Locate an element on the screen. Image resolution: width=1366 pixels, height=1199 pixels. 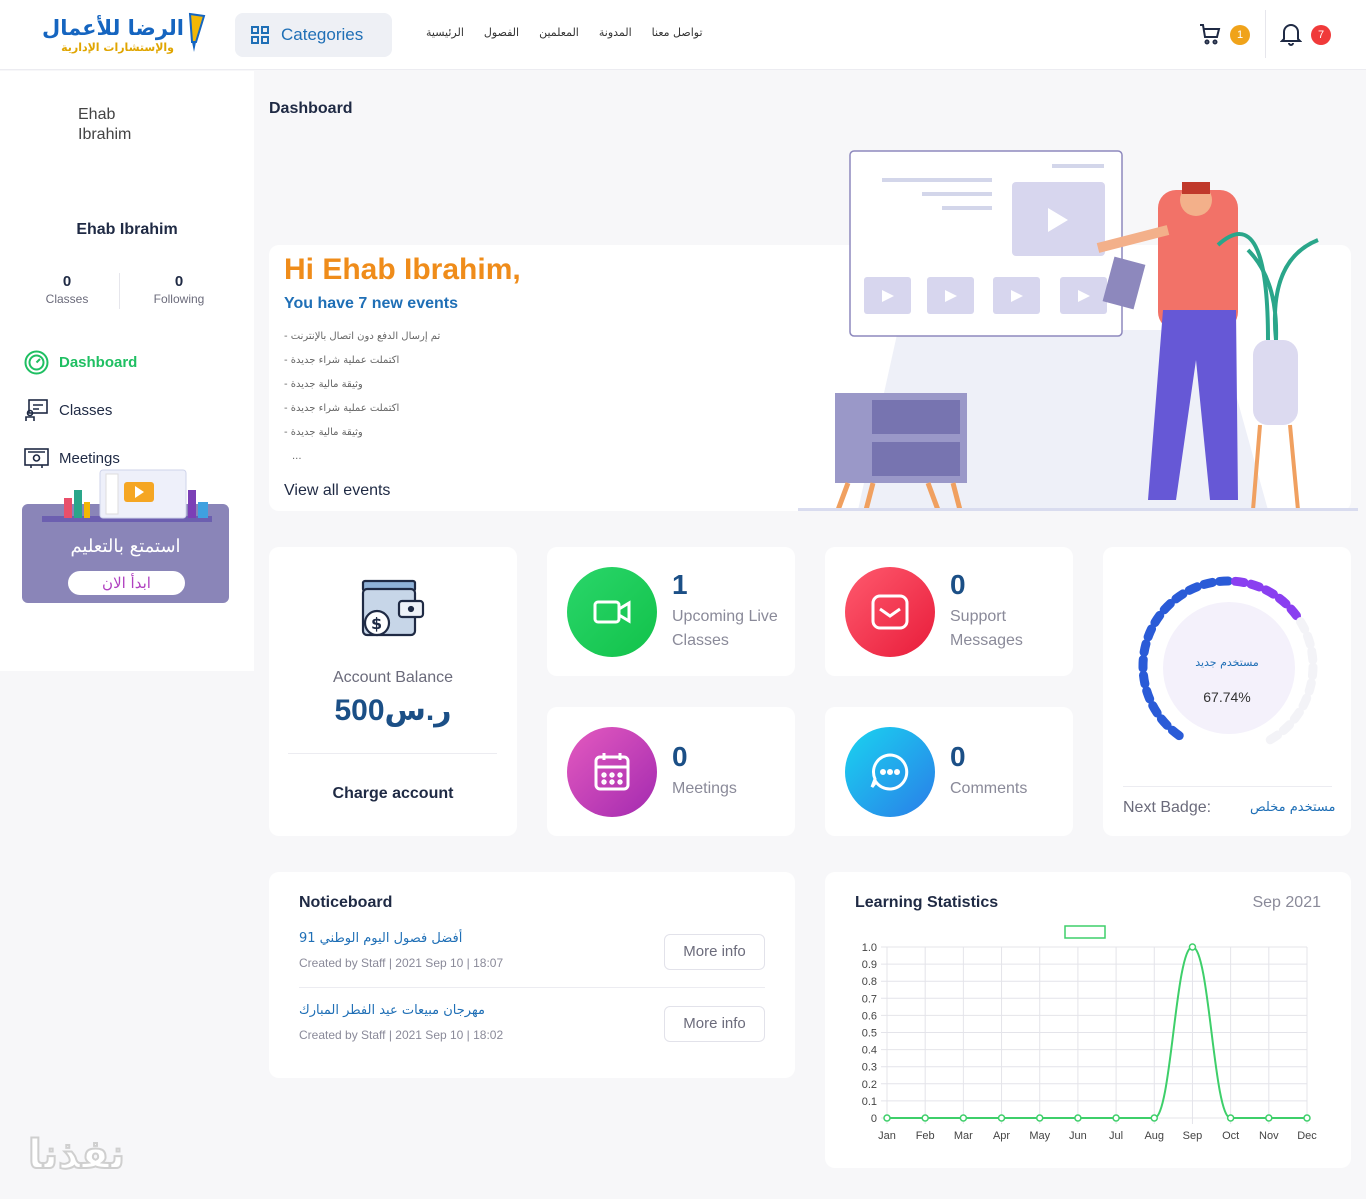
nav-classes: الفصول is located at coordinates (501, 32).